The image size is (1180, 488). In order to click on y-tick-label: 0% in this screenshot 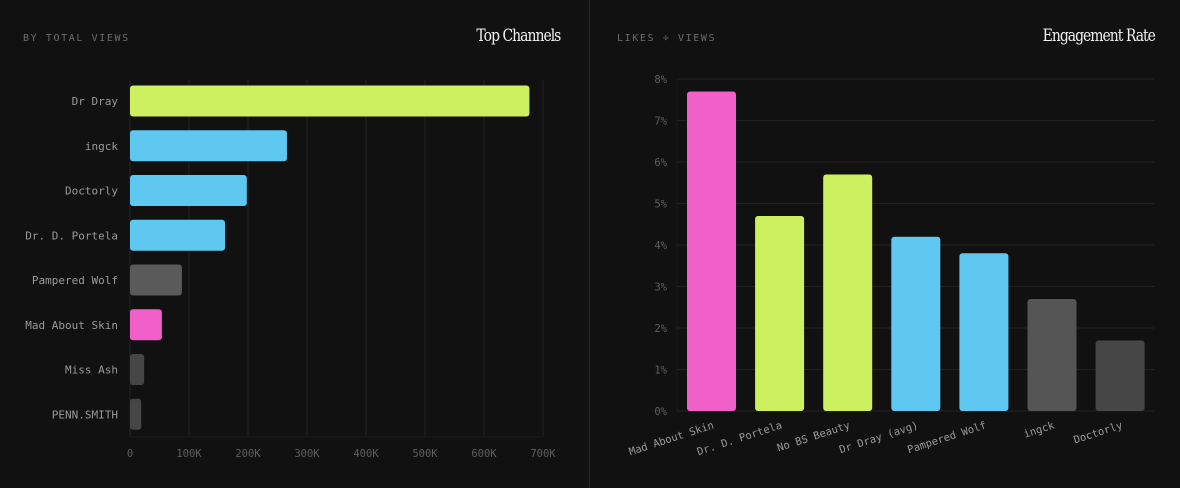, I will do `click(660, 412)`.